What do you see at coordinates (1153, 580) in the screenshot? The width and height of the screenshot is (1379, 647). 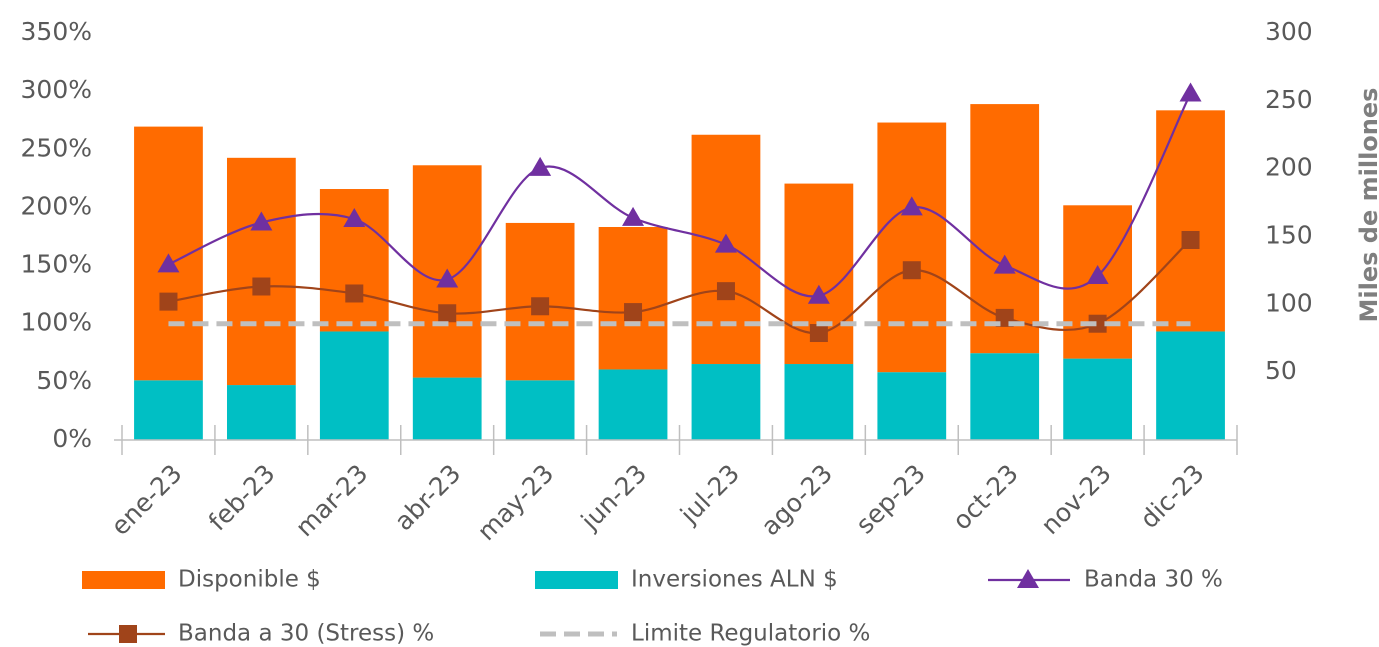 I see `legend-label: Banda 30 %` at bounding box center [1153, 580].